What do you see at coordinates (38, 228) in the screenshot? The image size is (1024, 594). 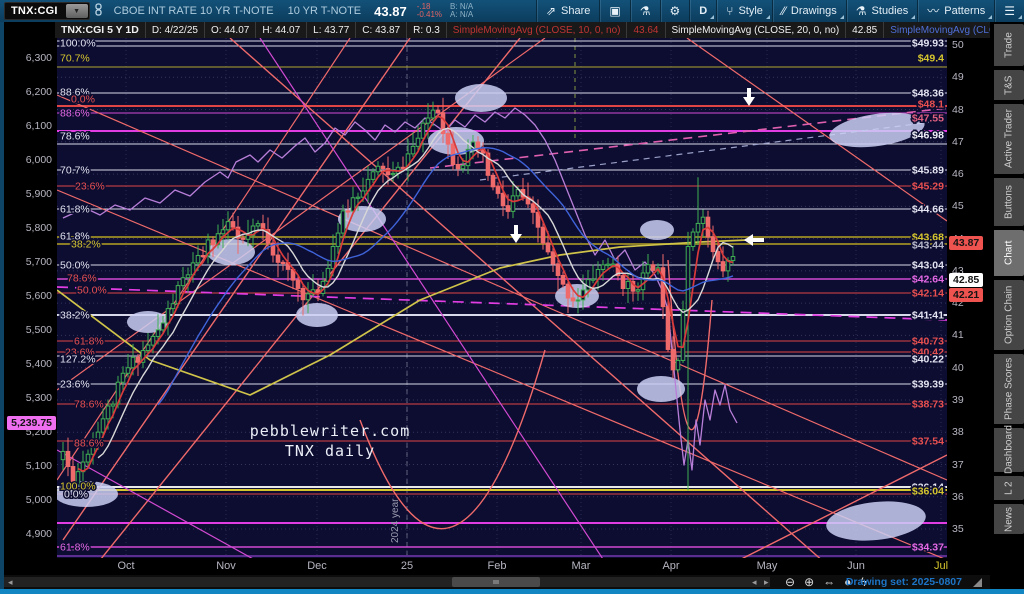 I see `left-axis-tick: 5,800` at bounding box center [38, 228].